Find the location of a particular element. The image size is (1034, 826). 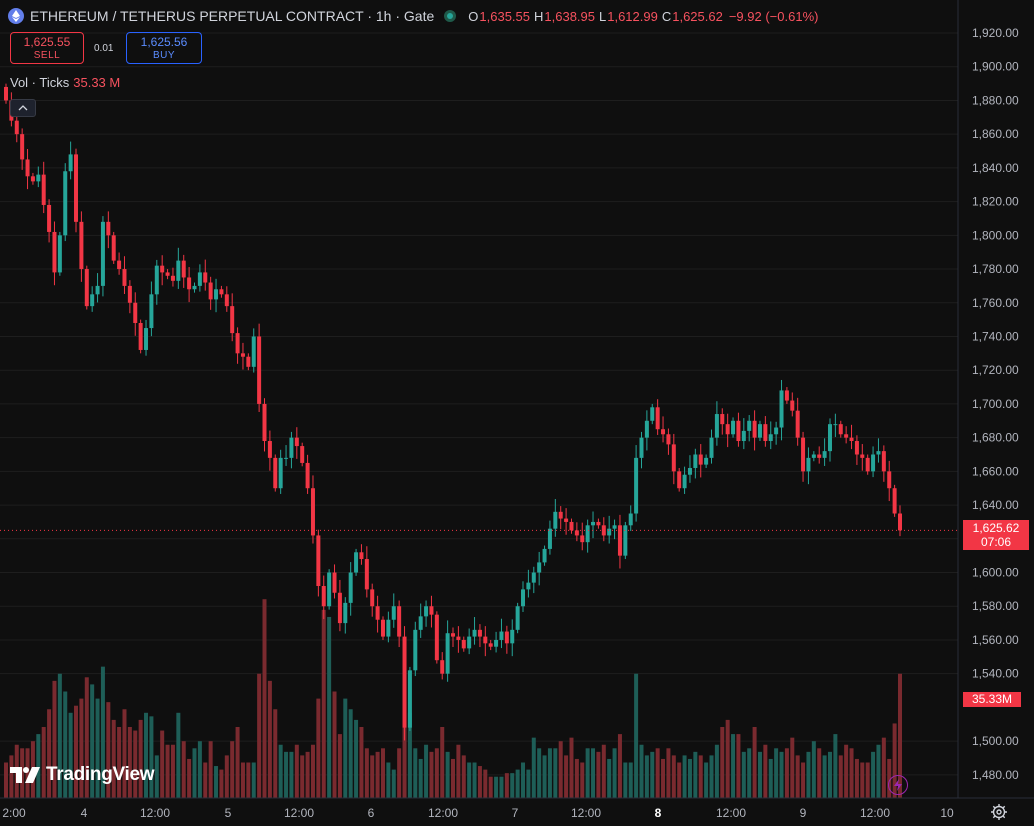

gear-icon is located at coordinates (999, 812).